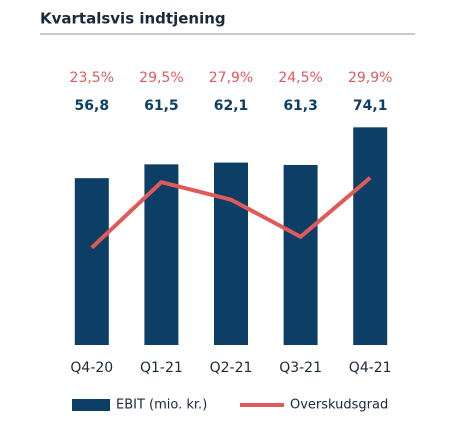 The image size is (450, 434). Describe the element at coordinates (161, 368) in the screenshot. I see `x-tick-label: Q1-21` at that location.